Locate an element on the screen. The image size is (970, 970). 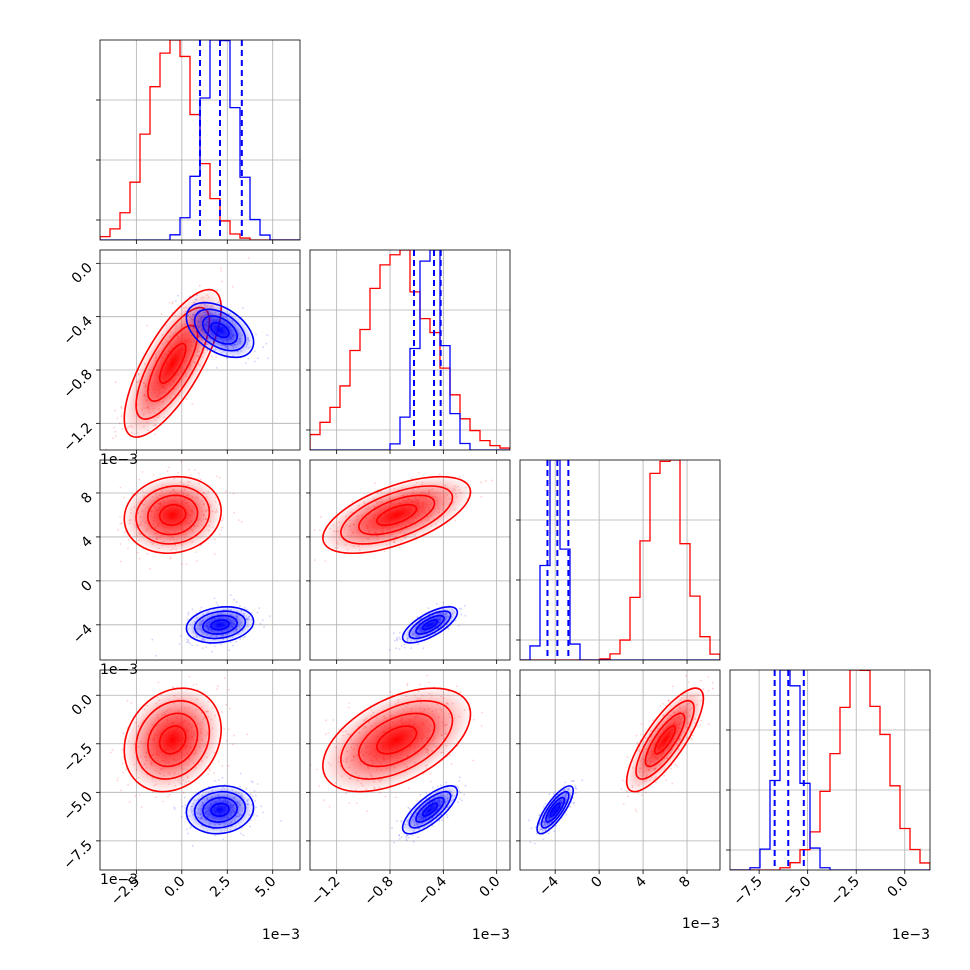
y-tick-label: −2.5 is located at coordinates (77, 757).